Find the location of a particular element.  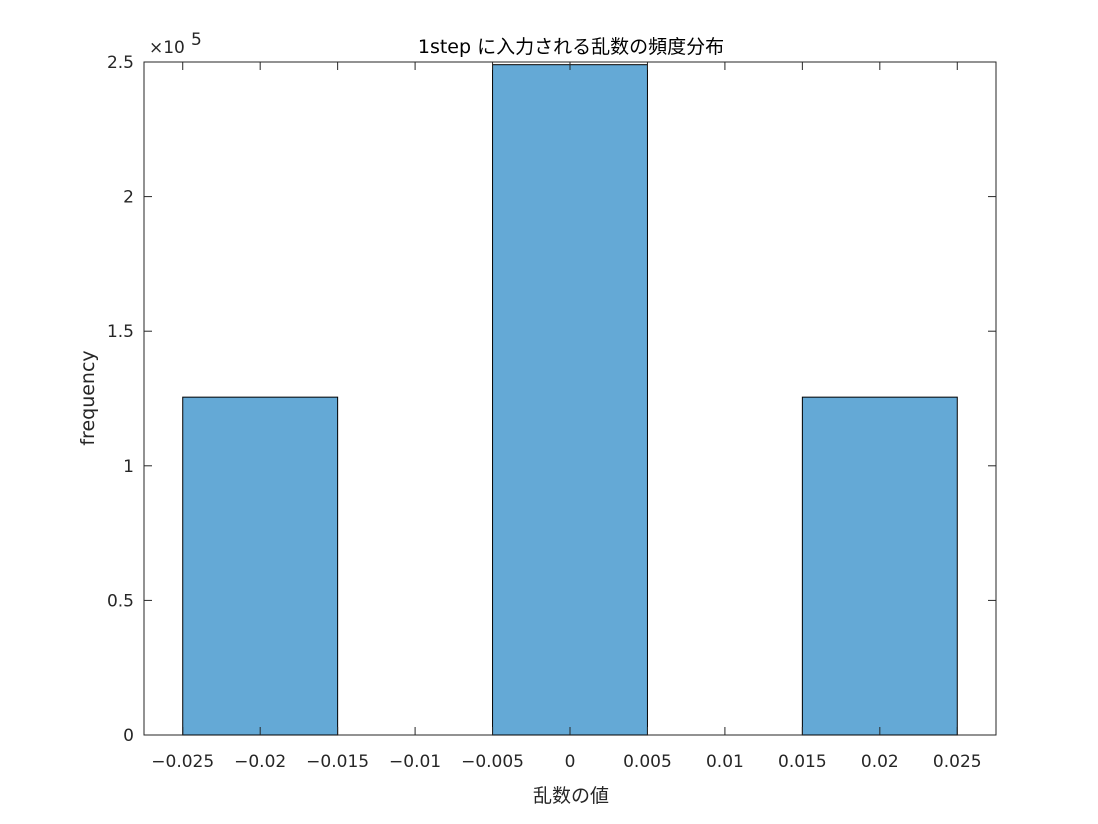

y-exponent-base: ×10 is located at coordinates (167, 48).